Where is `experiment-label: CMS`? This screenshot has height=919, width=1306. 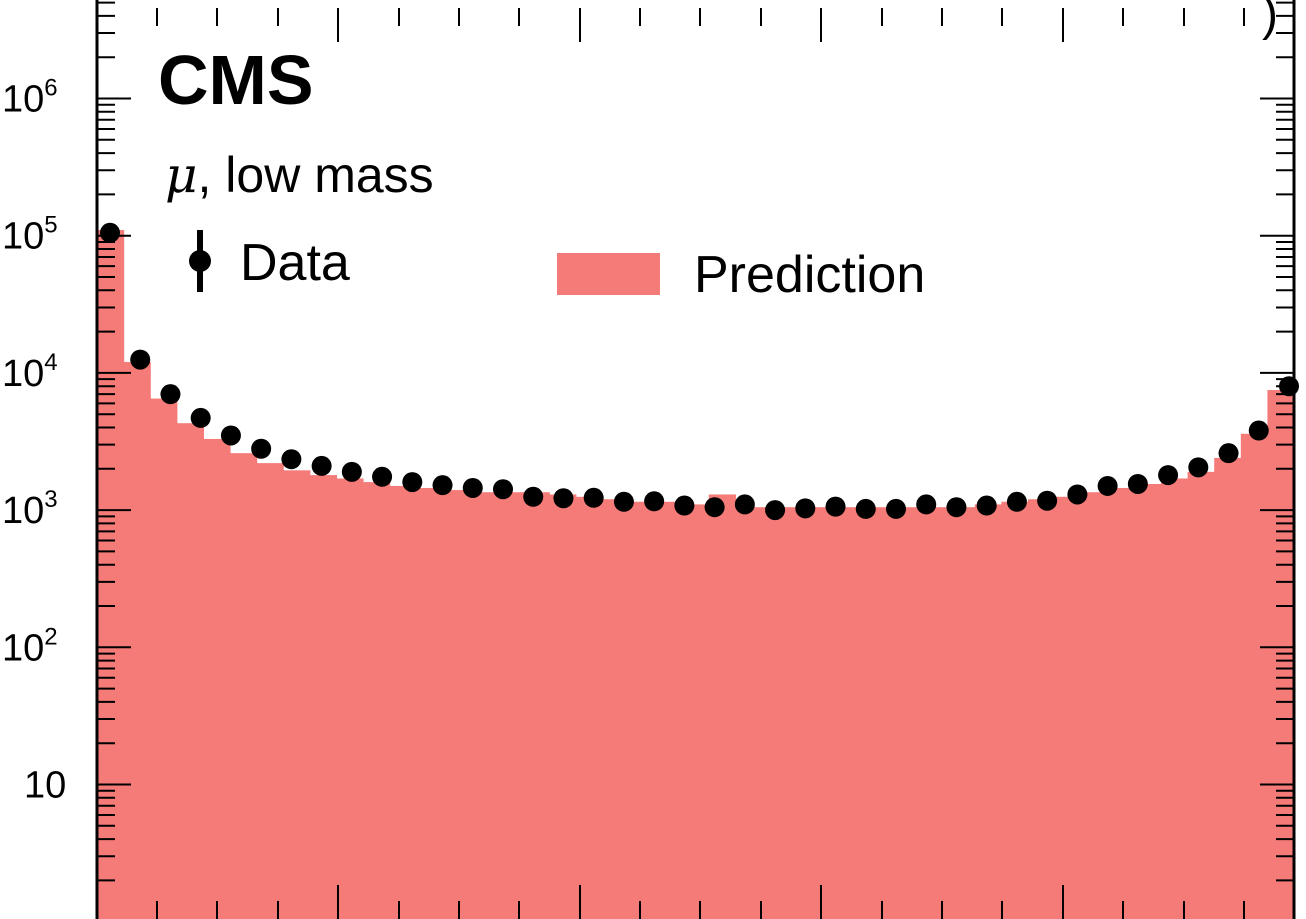
experiment-label: CMS is located at coordinates (236, 80).